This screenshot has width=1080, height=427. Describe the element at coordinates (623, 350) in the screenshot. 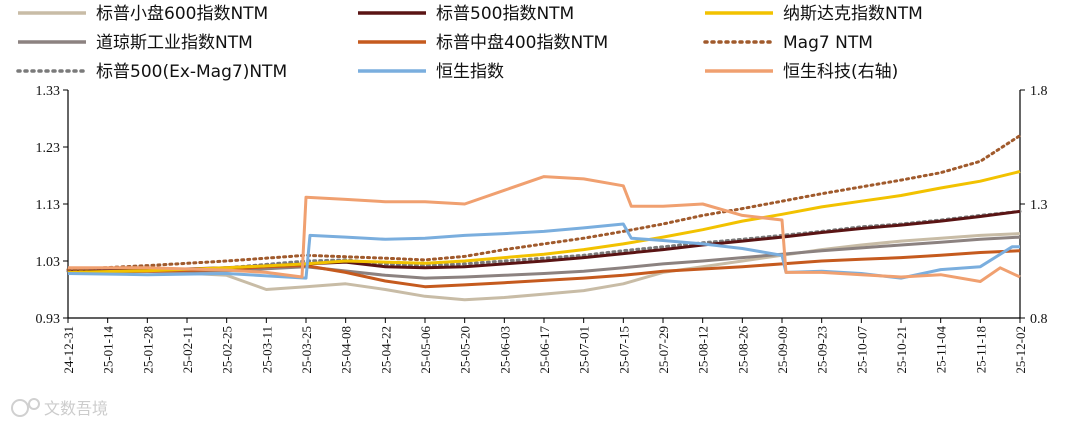

I see `x-tick-label: 25-07-15` at that location.